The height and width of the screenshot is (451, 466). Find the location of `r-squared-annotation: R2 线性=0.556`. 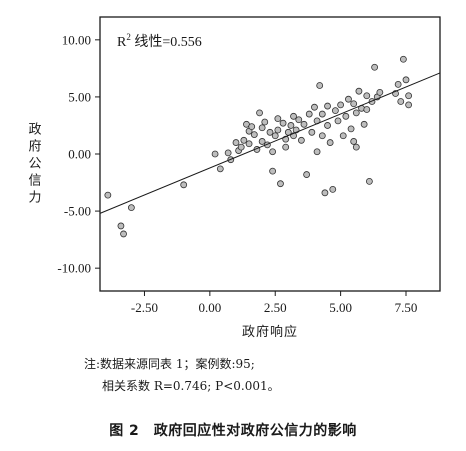

r-squared-annotation: R2 线性=0.556 is located at coordinates (159, 41).